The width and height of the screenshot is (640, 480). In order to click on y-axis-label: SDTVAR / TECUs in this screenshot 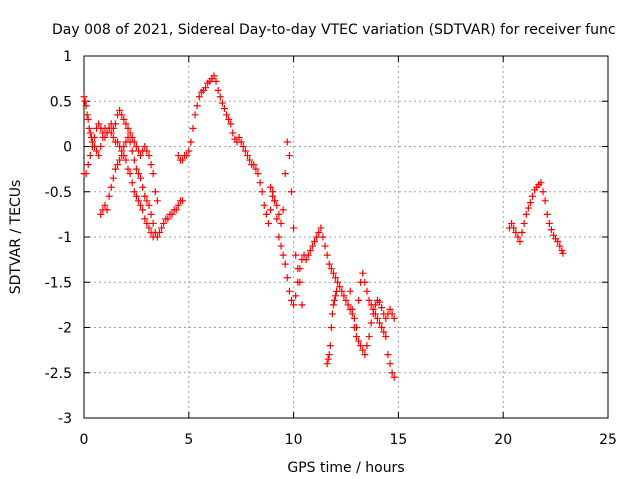, I will do `click(16, 237)`.